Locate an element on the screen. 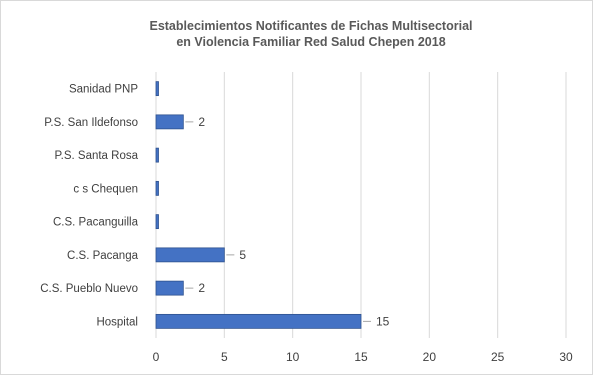  category-label: P.S. San Ildefonso is located at coordinates (91, 123).